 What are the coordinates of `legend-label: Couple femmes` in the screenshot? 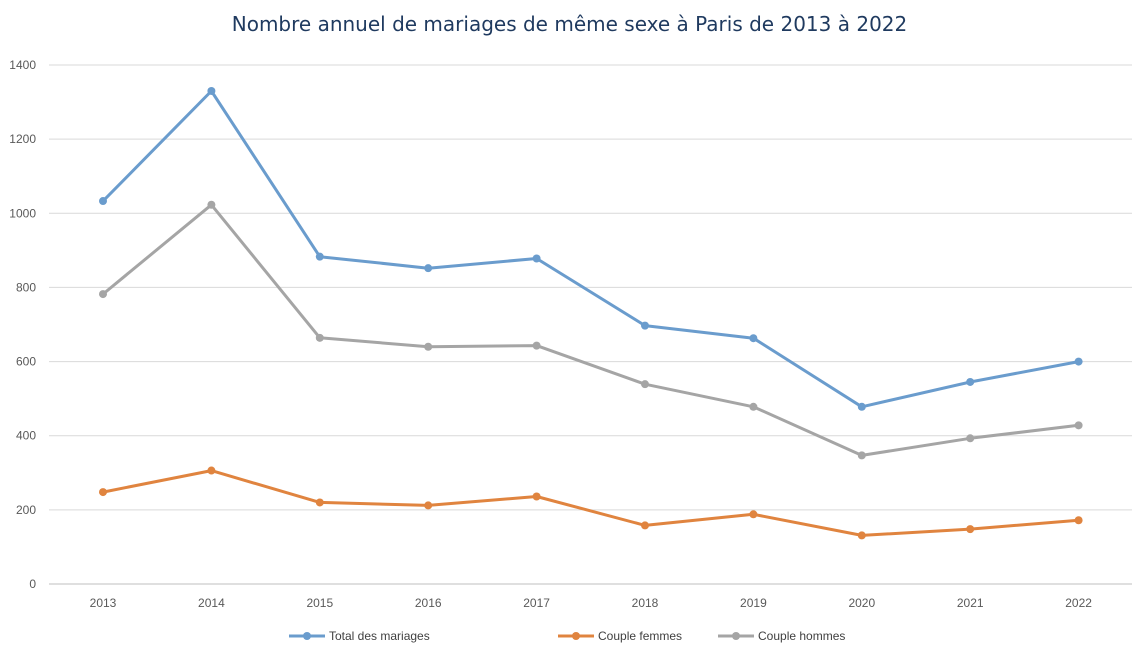 It's located at (640, 636).